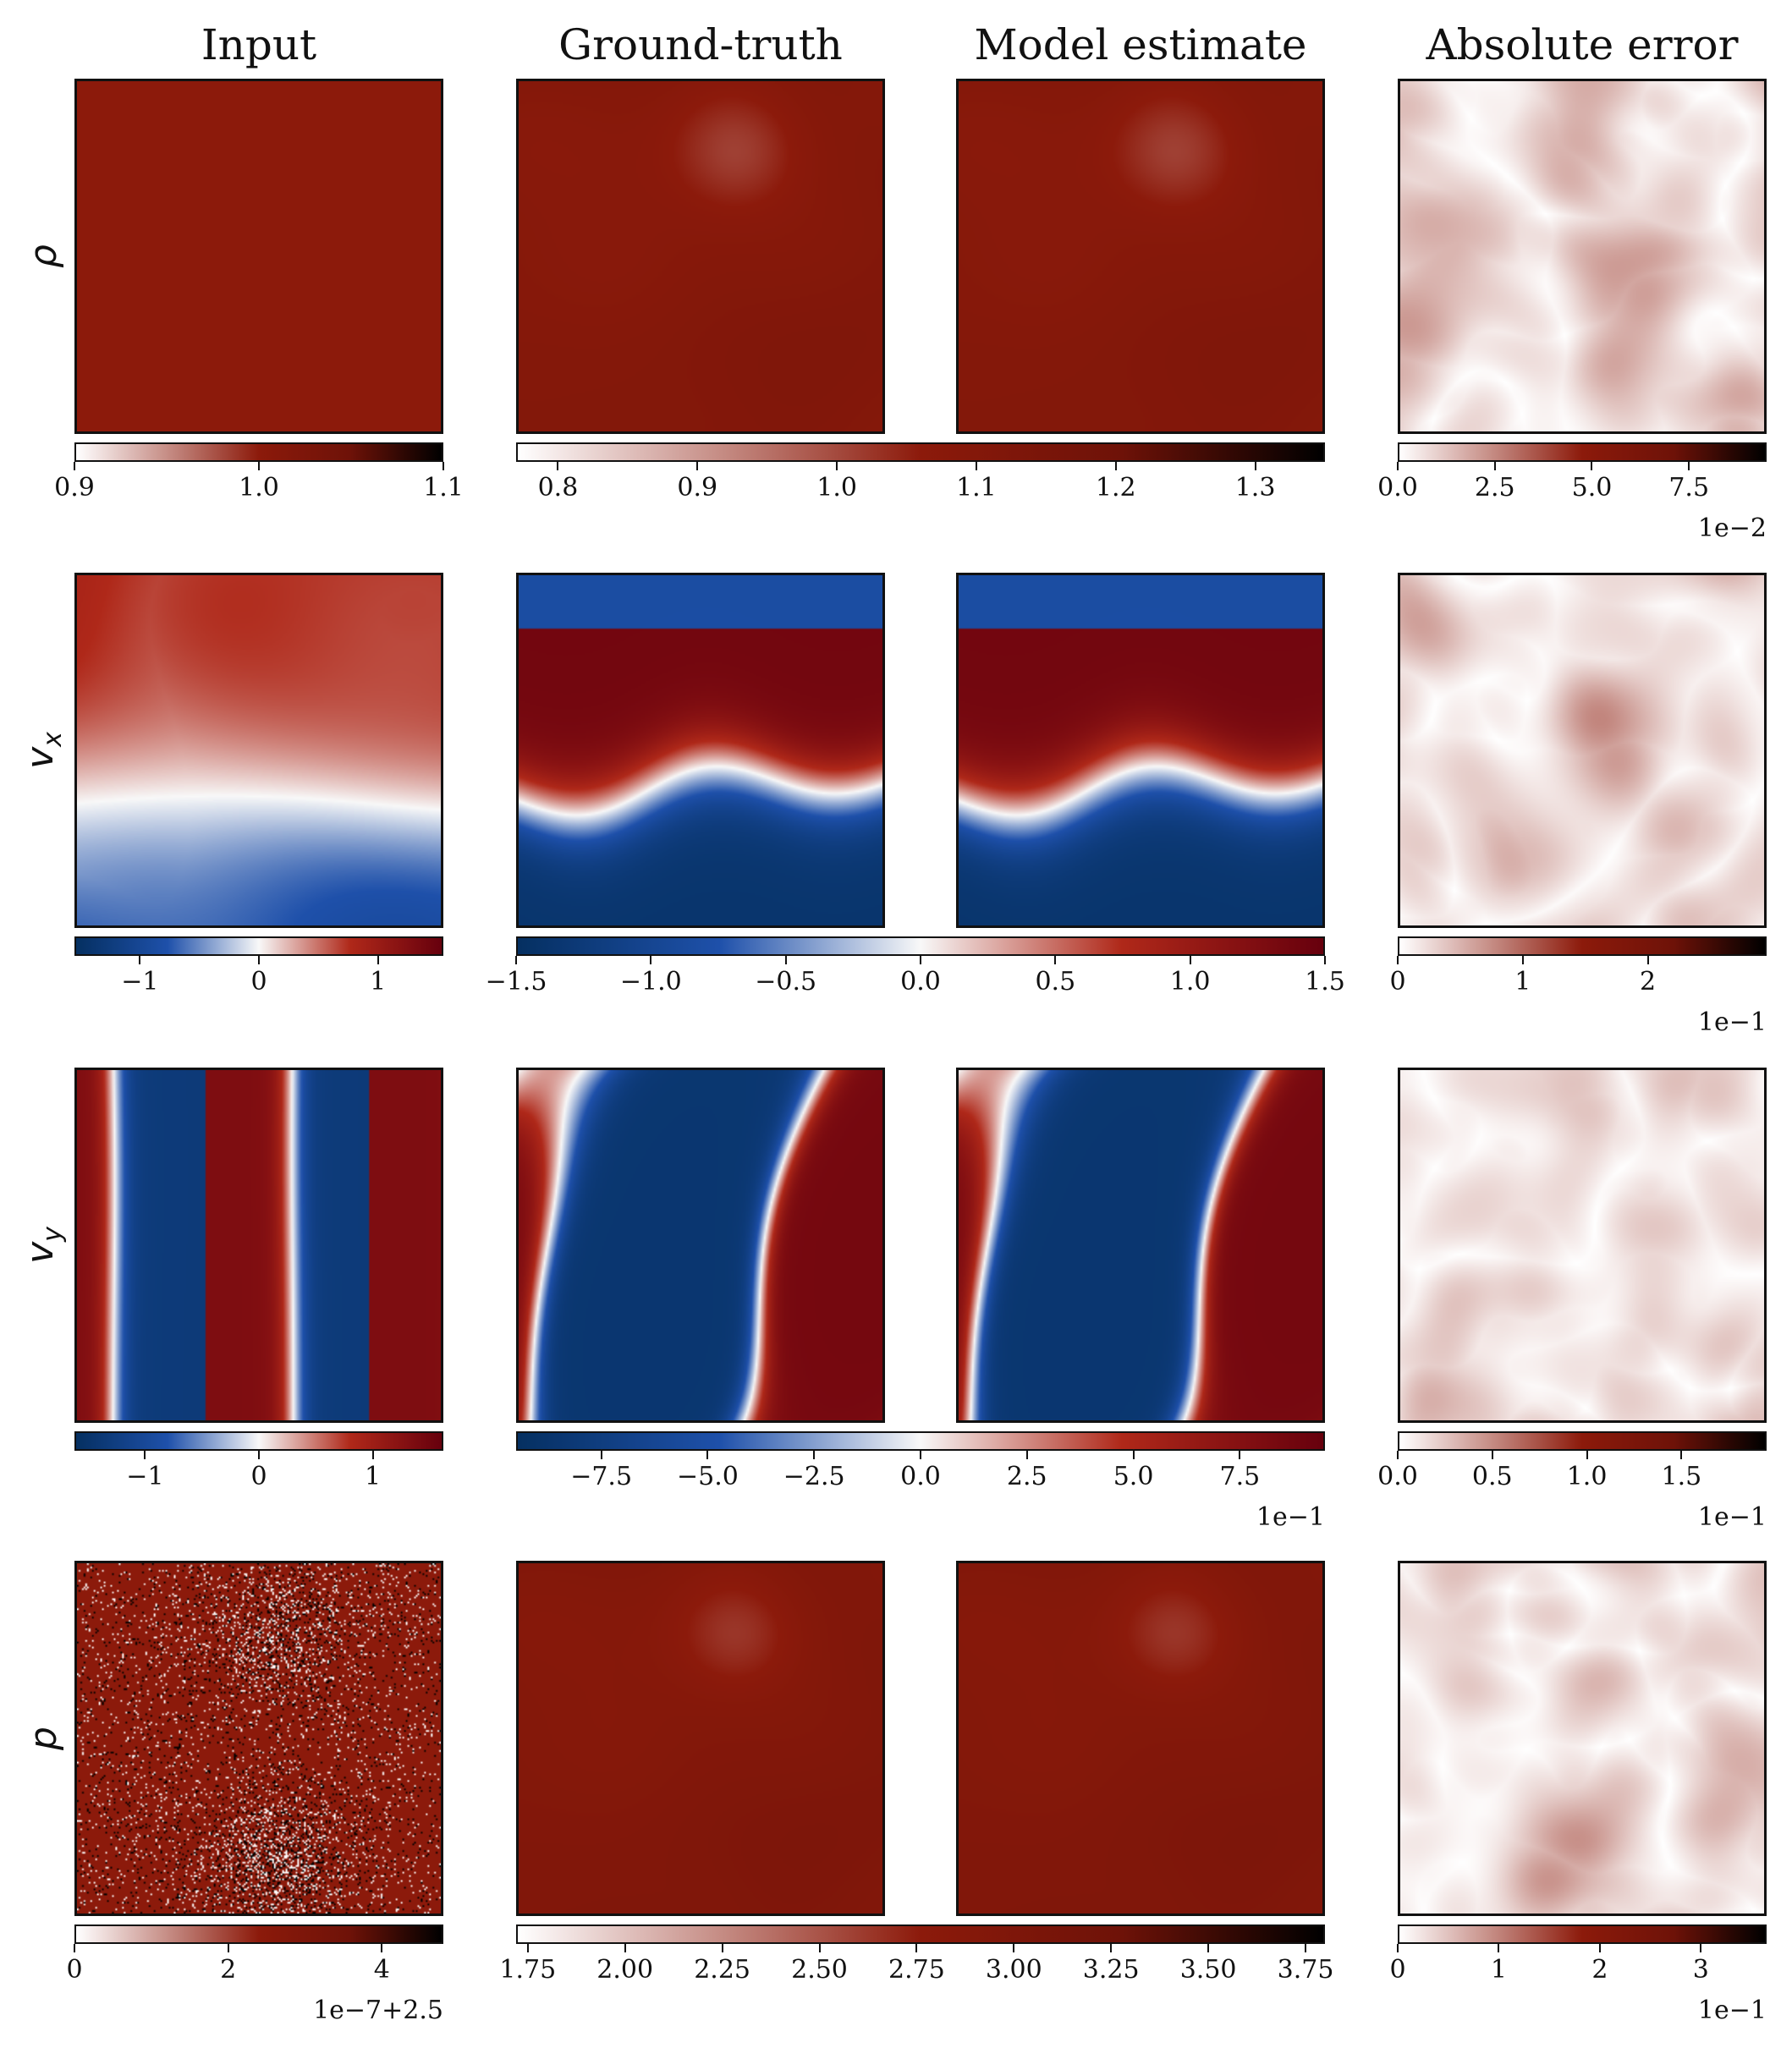 The width and height of the screenshot is (1792, 2059). I want to click on colorbar-tick-label: 1.5, so click(1325, 982).